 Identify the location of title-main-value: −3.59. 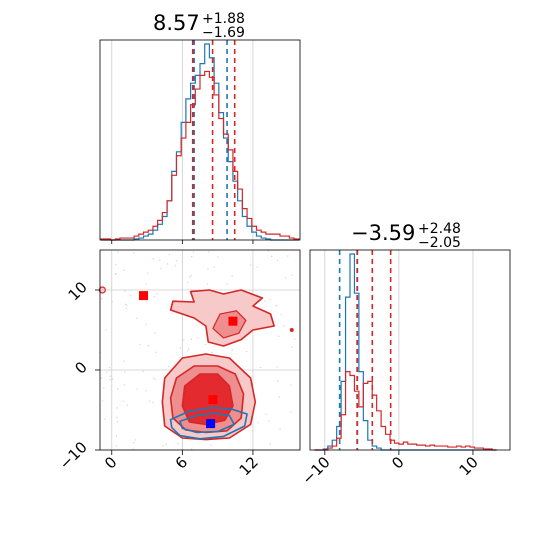
(383, 233).